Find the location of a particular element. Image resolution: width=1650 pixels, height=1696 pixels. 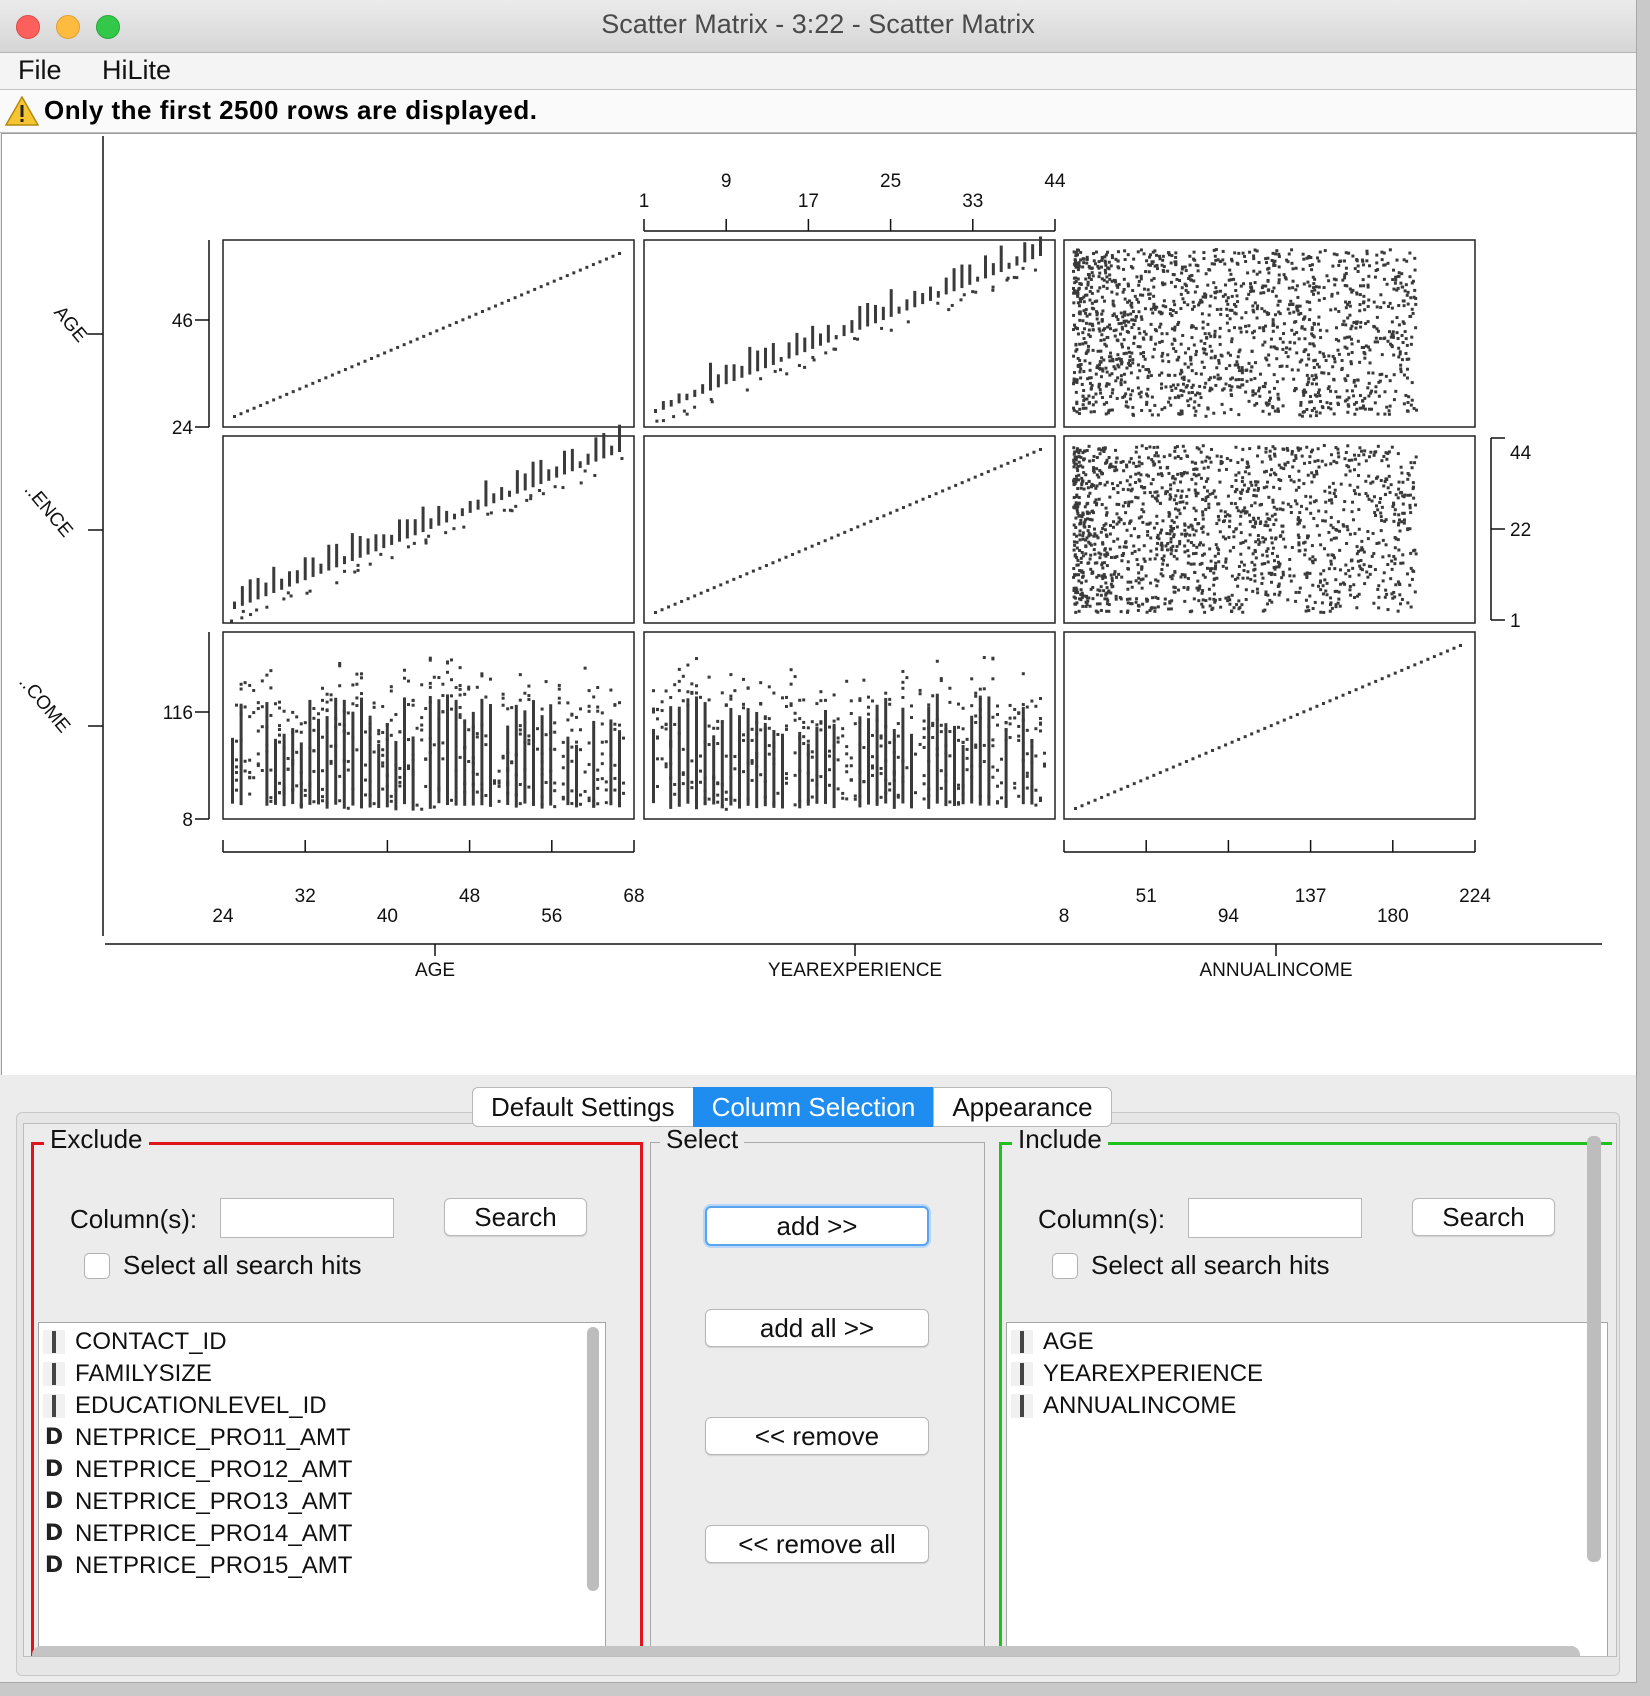

include-search-input is located at coordinates (1275, 1218).